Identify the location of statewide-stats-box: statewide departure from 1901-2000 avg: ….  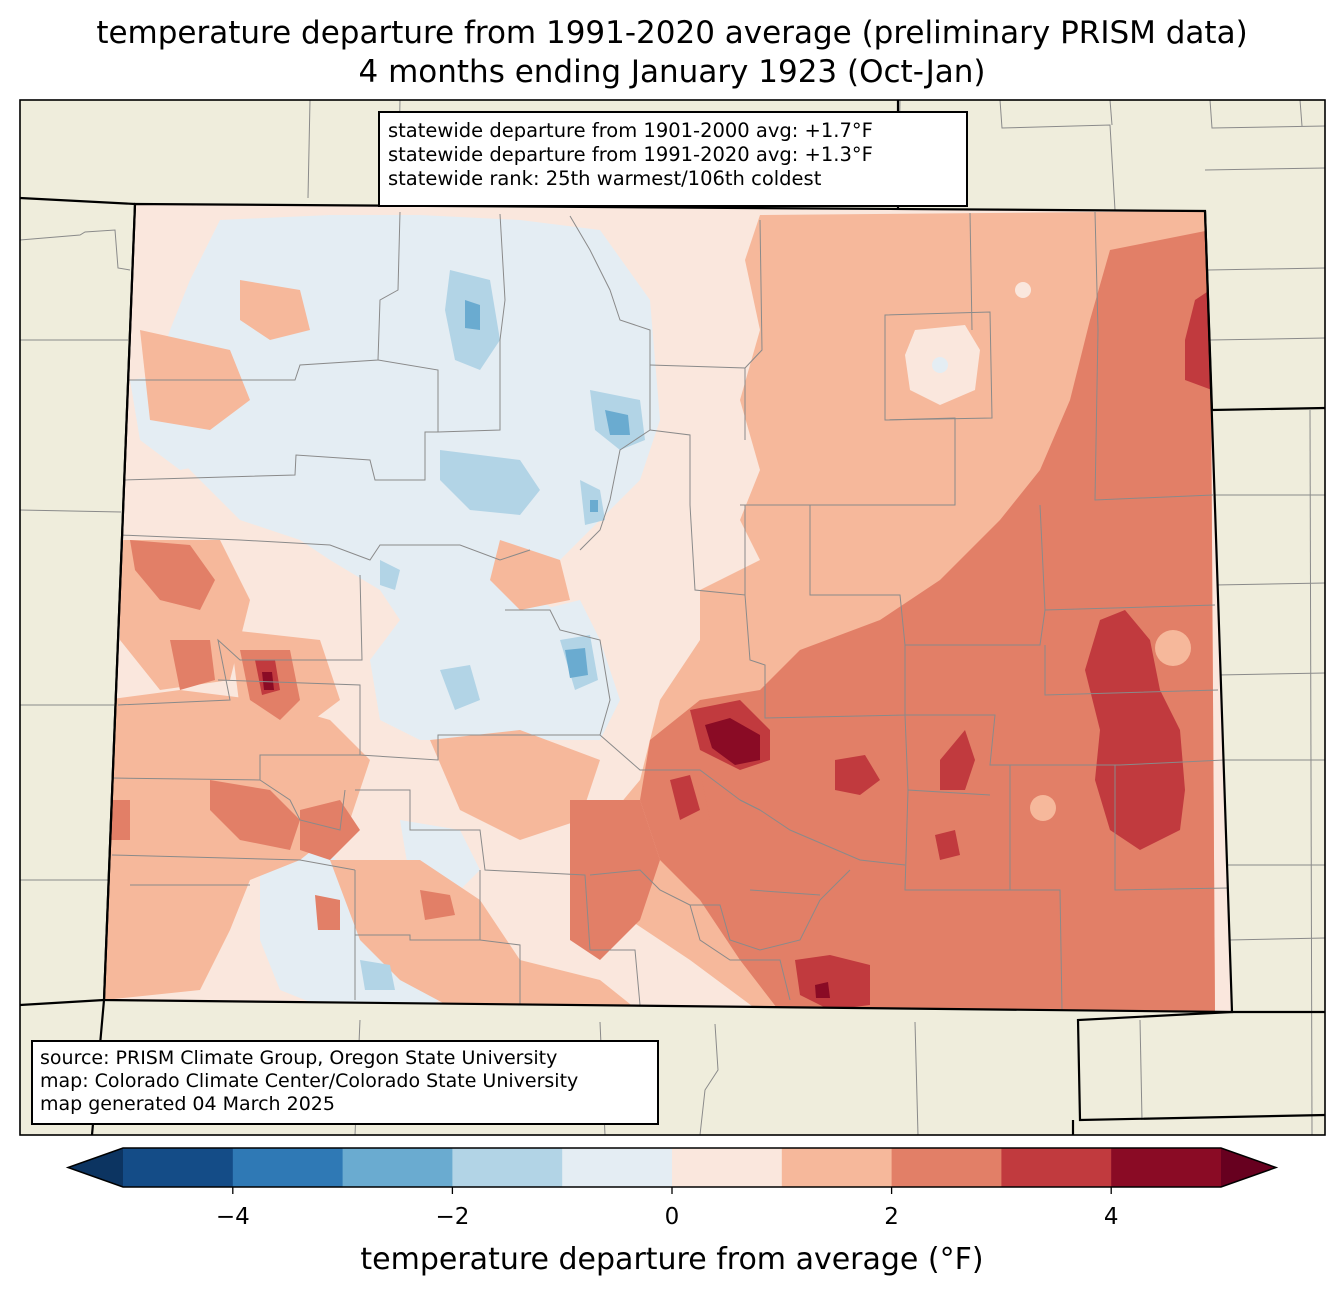
(673, 159).